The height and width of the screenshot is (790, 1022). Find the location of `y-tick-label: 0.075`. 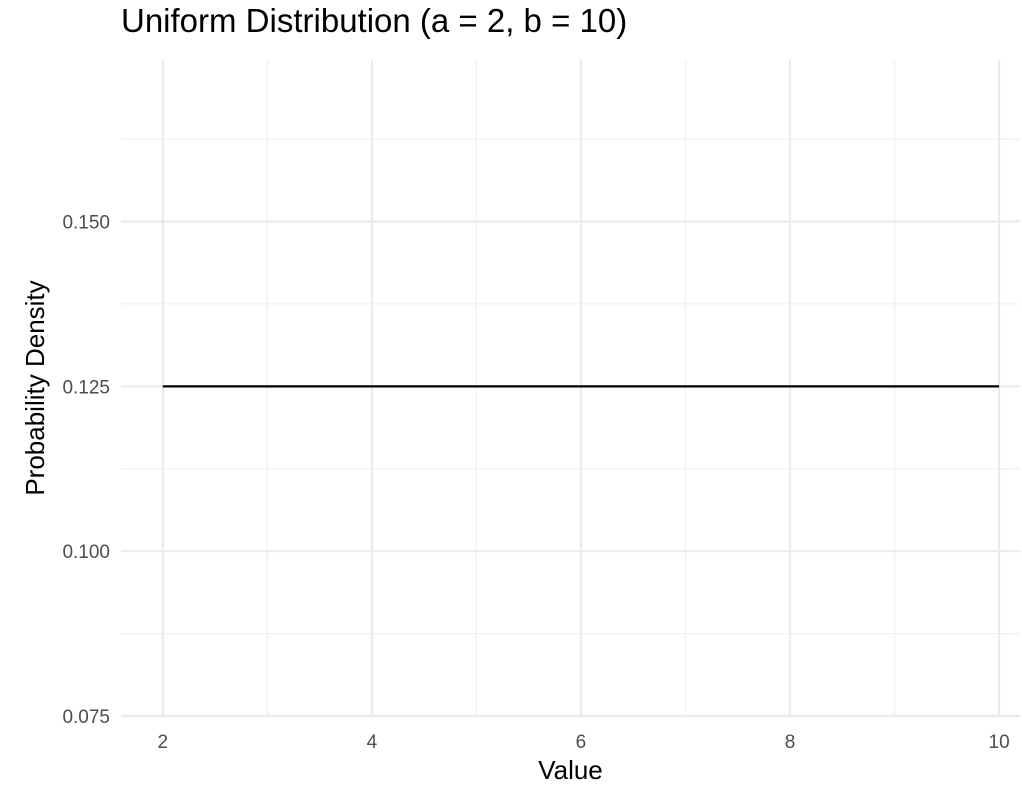

y-tick-label: 0.075 is located at coordinates (86, 717).